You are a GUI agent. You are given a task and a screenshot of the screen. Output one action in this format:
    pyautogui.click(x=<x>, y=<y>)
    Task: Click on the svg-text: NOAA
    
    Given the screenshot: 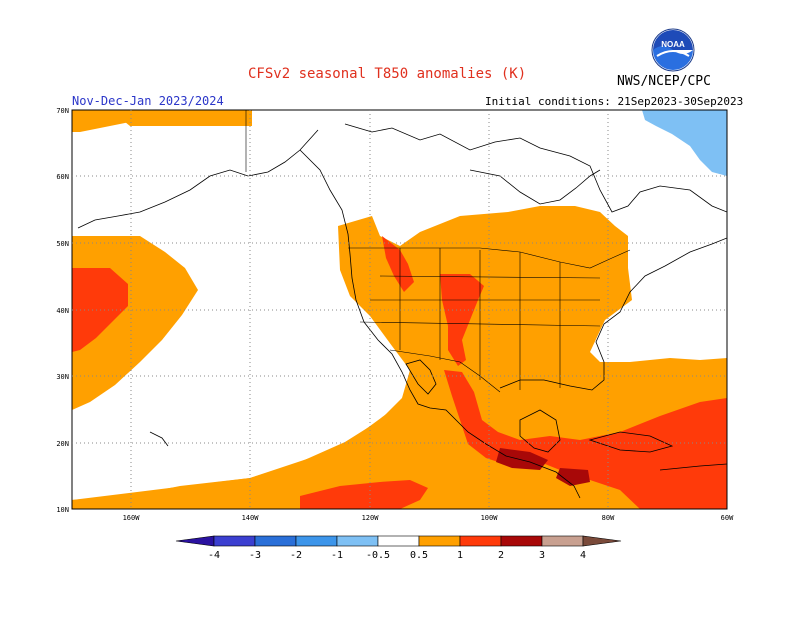 What is the action you would take?
    pyautogui.click(x=673, y=44)
    